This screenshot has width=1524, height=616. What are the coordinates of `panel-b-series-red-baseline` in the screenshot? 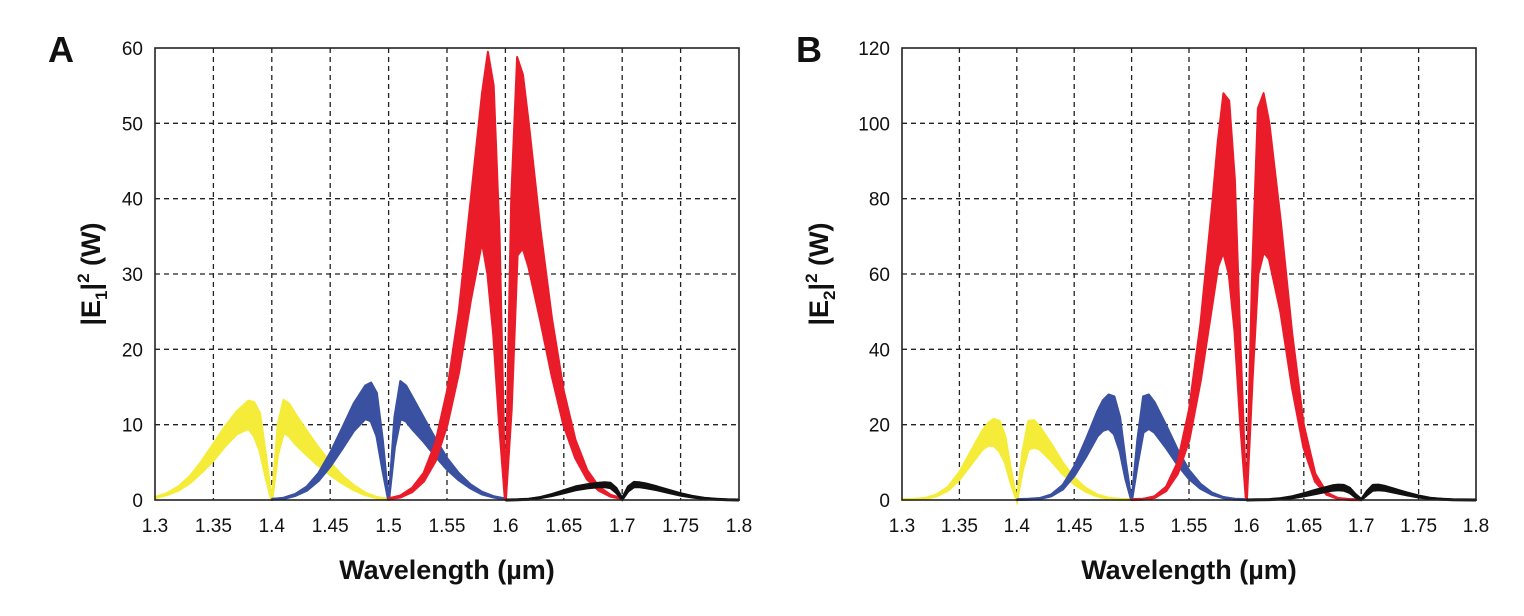 It's located at (1246, 374).